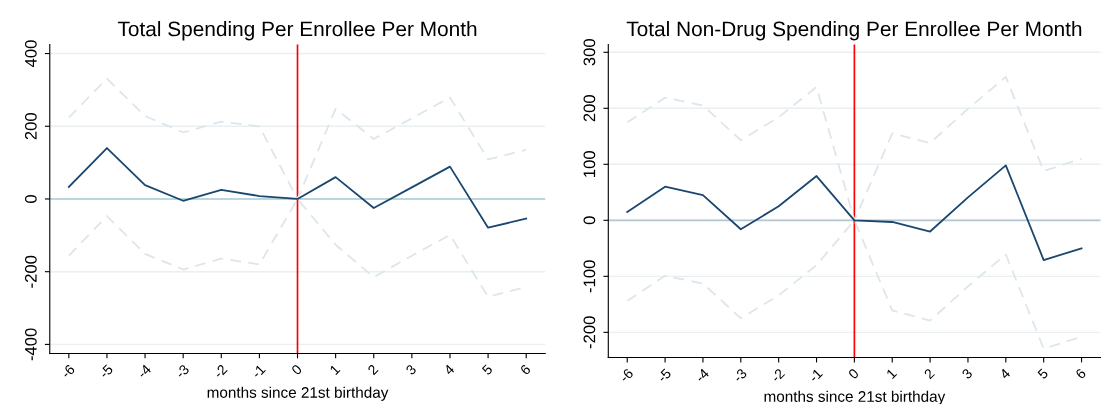 The width and height of the screenshot is (1106, 404). I want to click on y-tick-label: 100, so click(589, 164).